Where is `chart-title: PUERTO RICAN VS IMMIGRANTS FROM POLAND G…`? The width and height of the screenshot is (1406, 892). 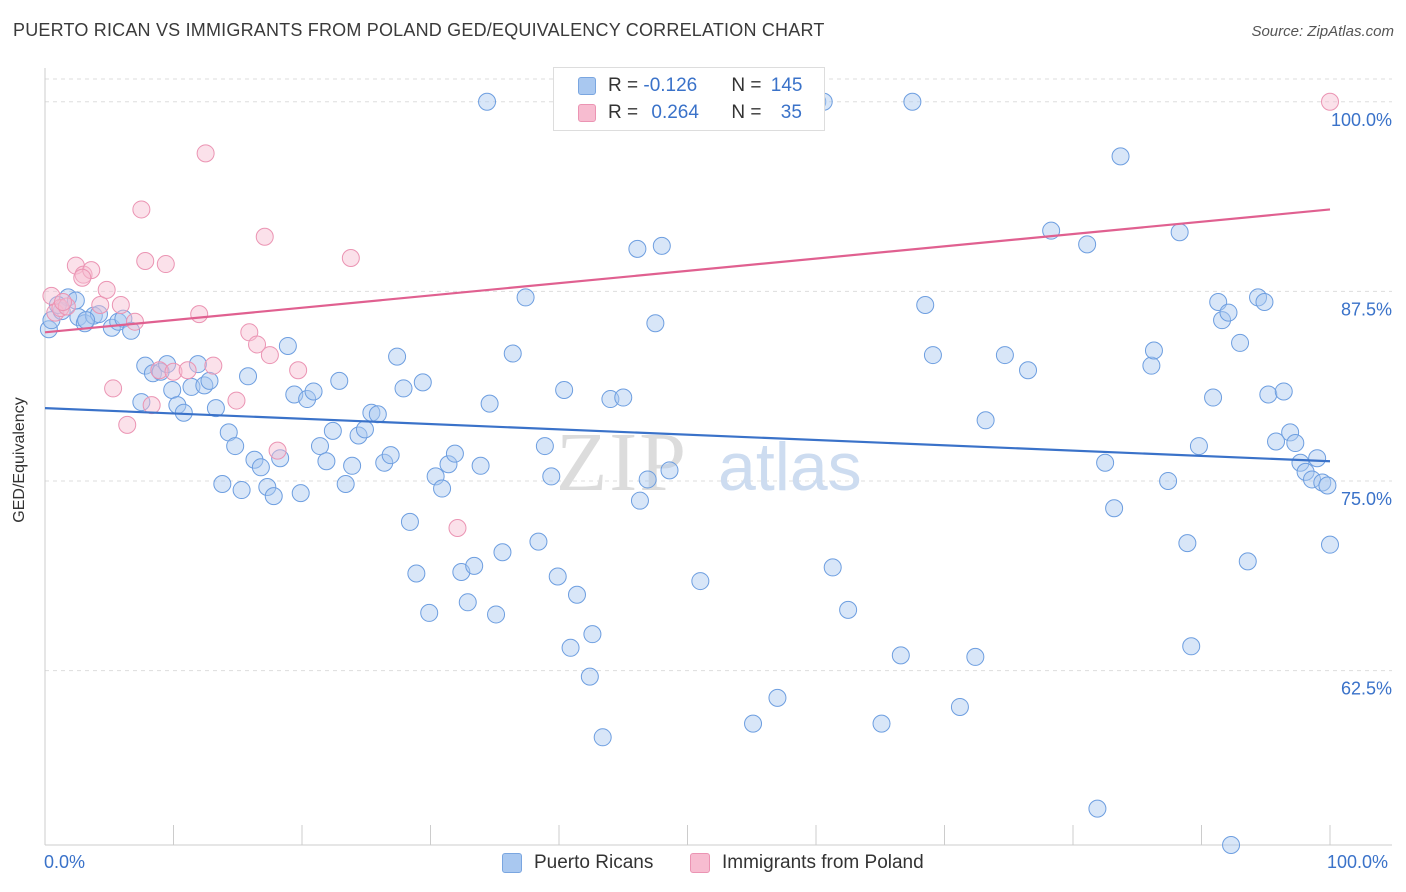 chart-title: PUERTO RICAN VS IMMIGRANTS FROM POLAND G… is located at coordinates (419, 30).